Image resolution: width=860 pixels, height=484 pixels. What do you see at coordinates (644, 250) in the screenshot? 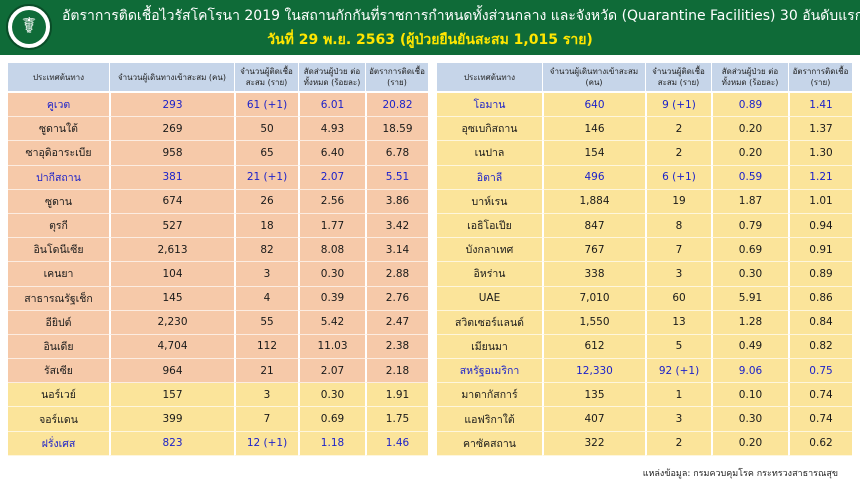
I see `table-row: บังกลาเทศ 767 7 0.69 0.91` at bounding box center [644, 250].